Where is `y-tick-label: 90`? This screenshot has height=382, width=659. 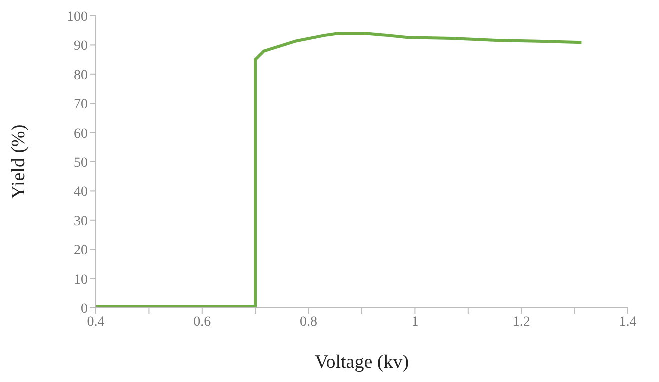 y-tick-label: 90 is located at coordinates (81, 46).